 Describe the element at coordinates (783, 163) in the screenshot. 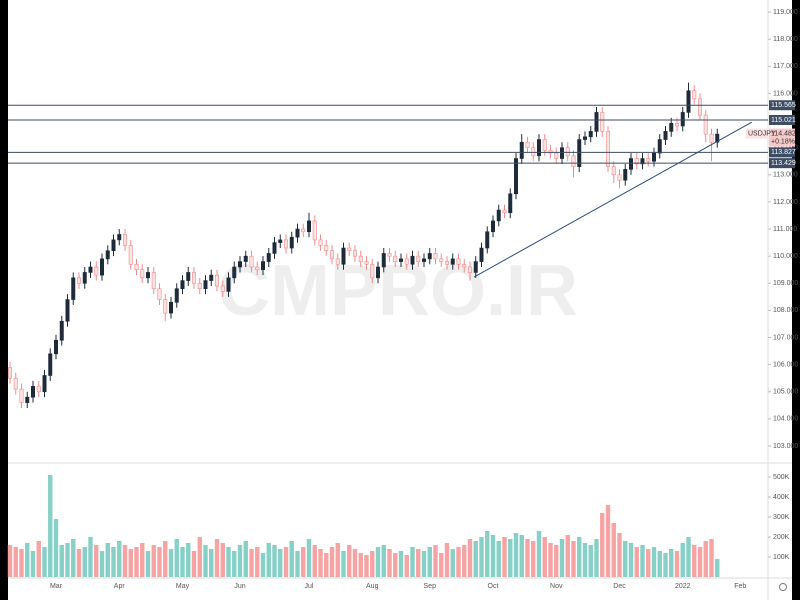

I see `level-label: 113.429` at that location.